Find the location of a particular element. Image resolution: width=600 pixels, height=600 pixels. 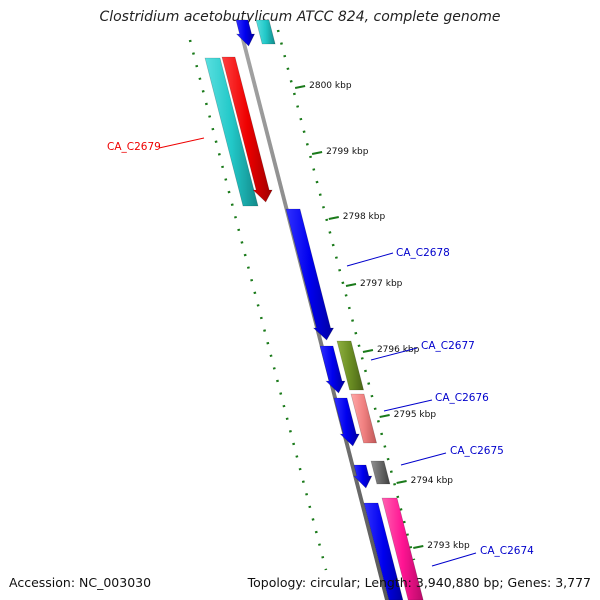

gene-blue-ca-c2678 is located at coordinates (310, 274).